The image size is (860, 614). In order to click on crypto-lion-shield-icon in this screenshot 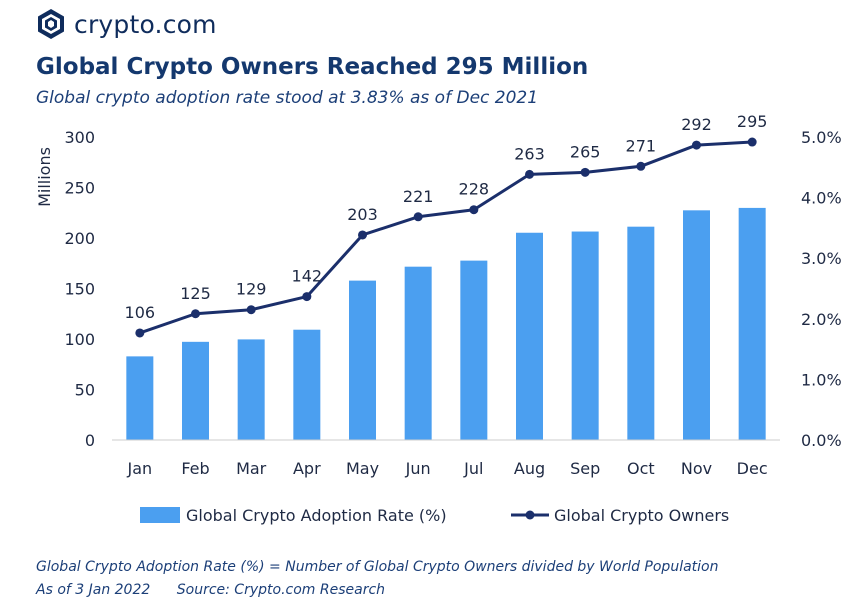, I will do `click(51, 24)`.